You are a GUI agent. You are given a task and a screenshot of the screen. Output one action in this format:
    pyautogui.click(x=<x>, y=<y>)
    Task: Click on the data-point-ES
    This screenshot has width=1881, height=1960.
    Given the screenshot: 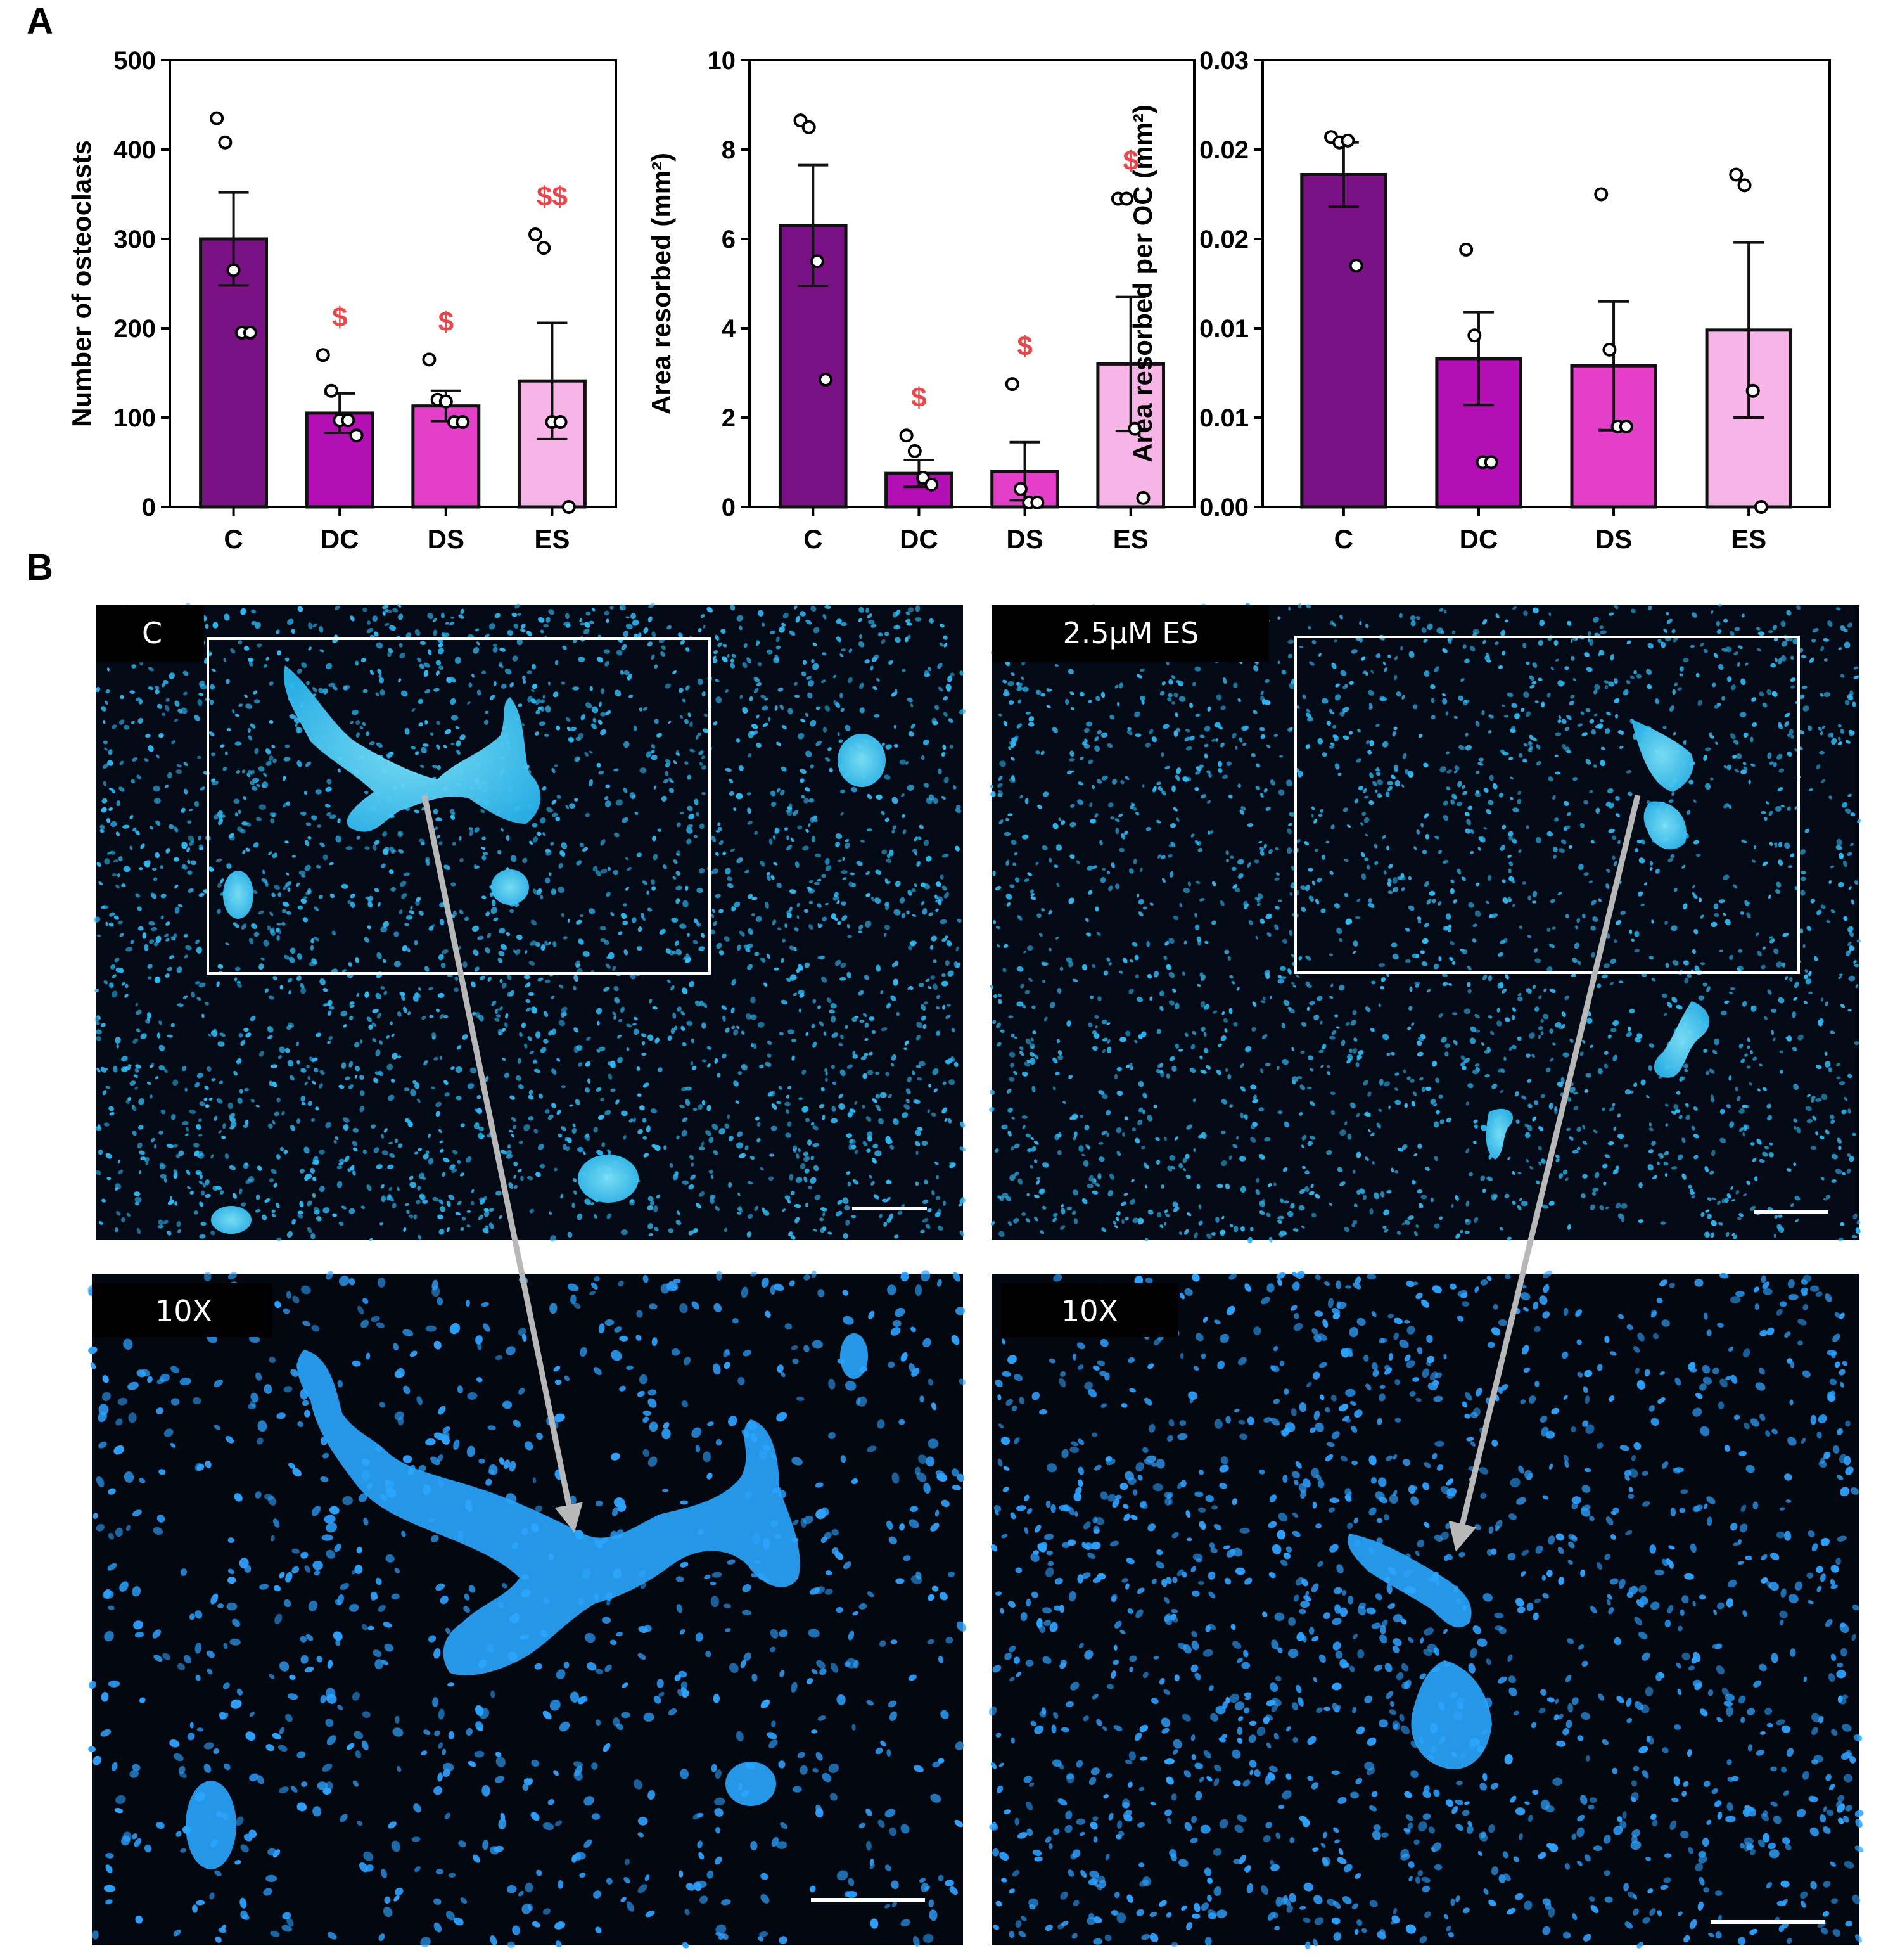 What is the action you would take?
    pyautogui.click(x=544, y=248)
    